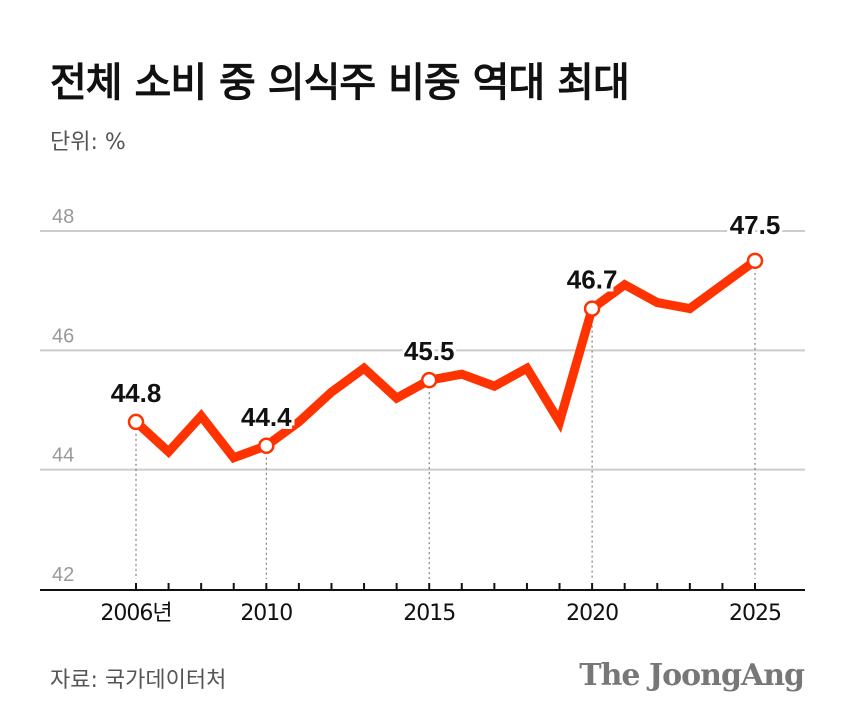 This screenshot has width=860, height=726. What do you see at coordinates (592, 613) in the screenshot?
I see `x-tick-label: 2020` at bounding box center [592, 613].